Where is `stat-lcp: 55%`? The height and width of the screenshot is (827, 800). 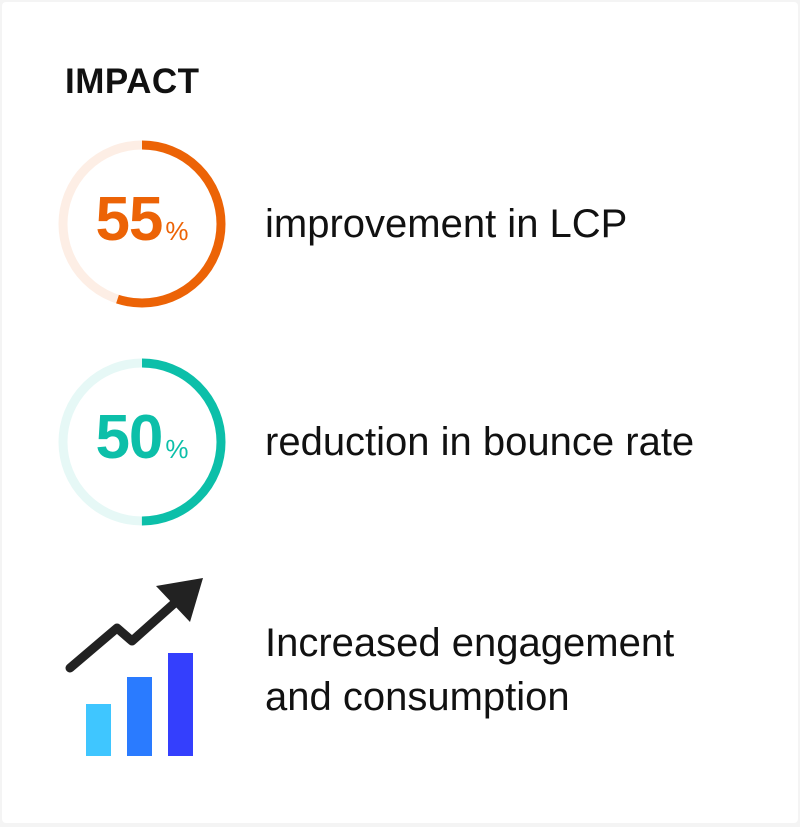
stat-lcp: 55% is located at coordinates (142, 219).